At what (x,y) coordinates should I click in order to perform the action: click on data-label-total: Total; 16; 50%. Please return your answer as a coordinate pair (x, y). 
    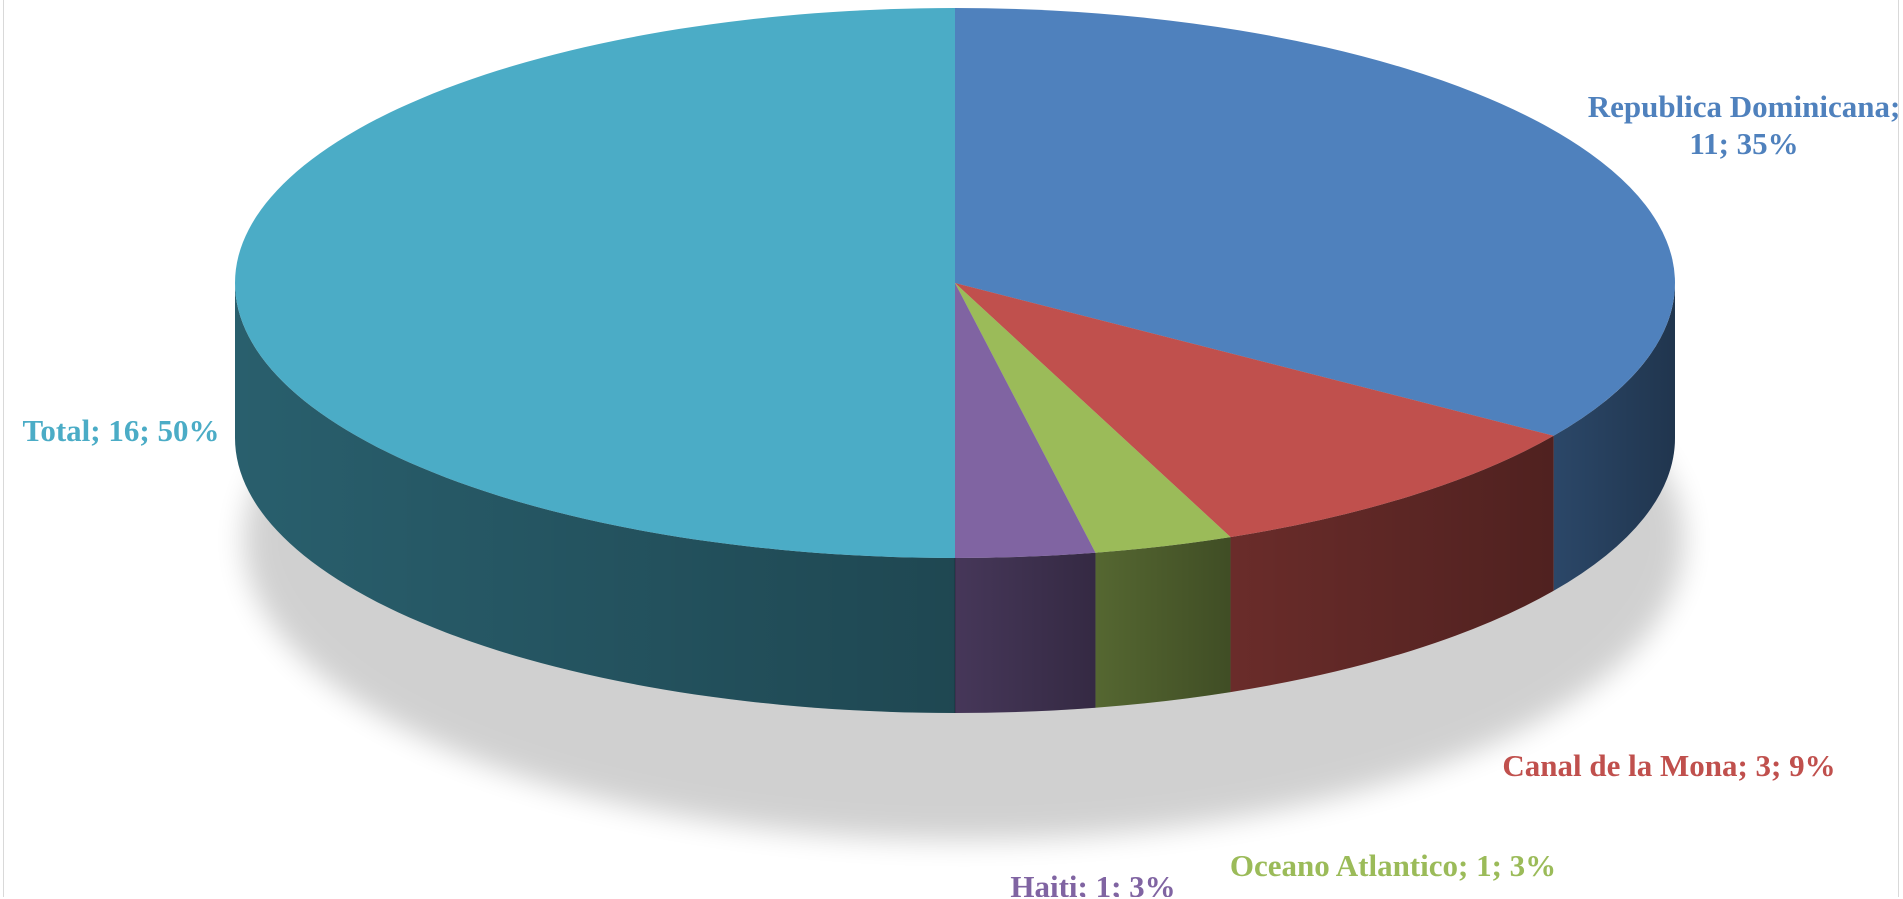
    Looking at the image, I should click on (121, 430).